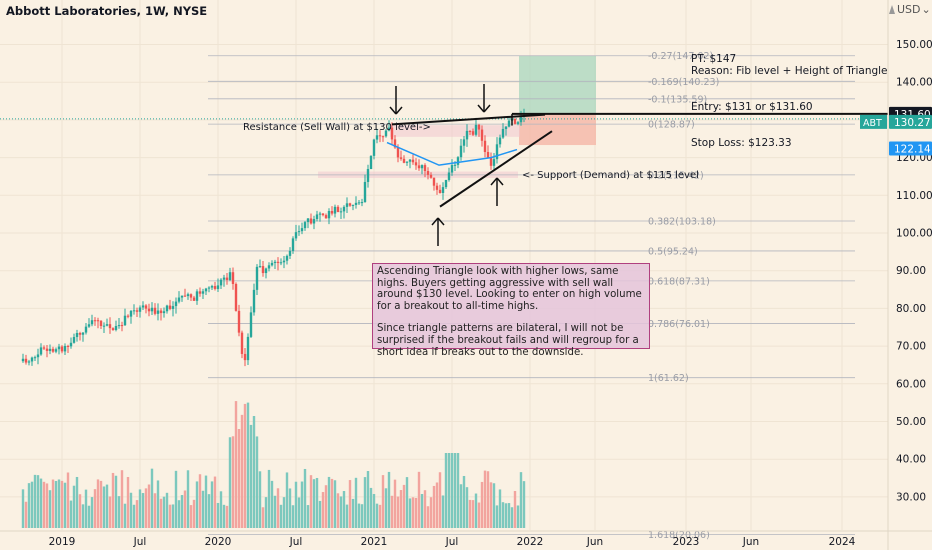 This screenshot has width=932, height=550. Describe the element at coordinates (686, 542) in the screenshot. I see `time-tick-label: 2023` at that location.